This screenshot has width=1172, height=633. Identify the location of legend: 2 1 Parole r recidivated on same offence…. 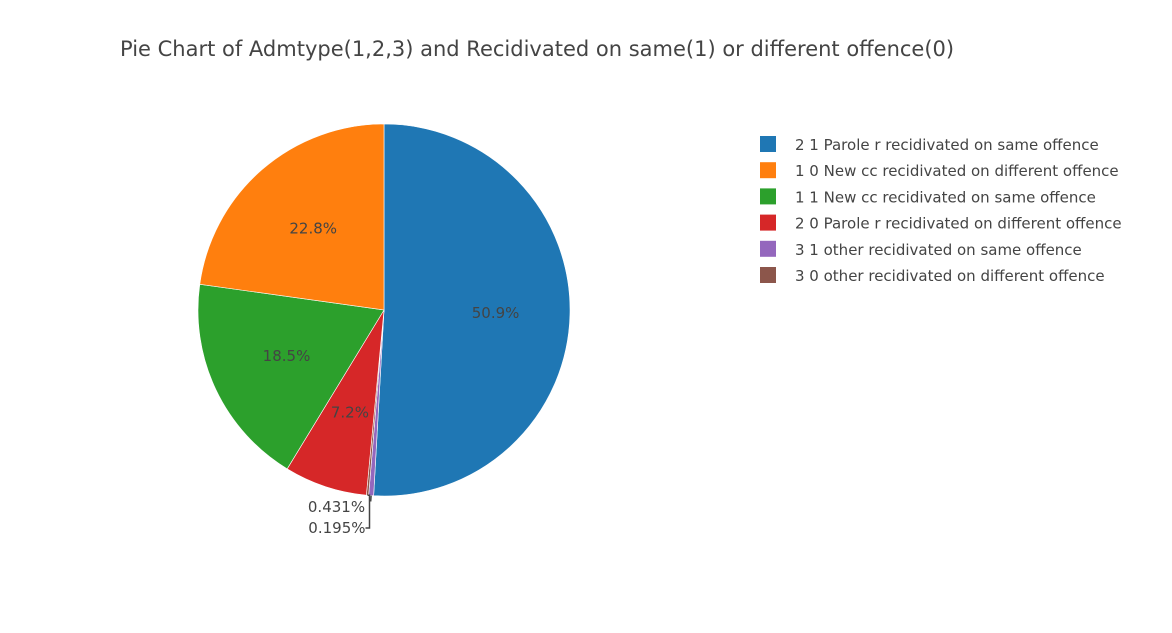
(941, 210).